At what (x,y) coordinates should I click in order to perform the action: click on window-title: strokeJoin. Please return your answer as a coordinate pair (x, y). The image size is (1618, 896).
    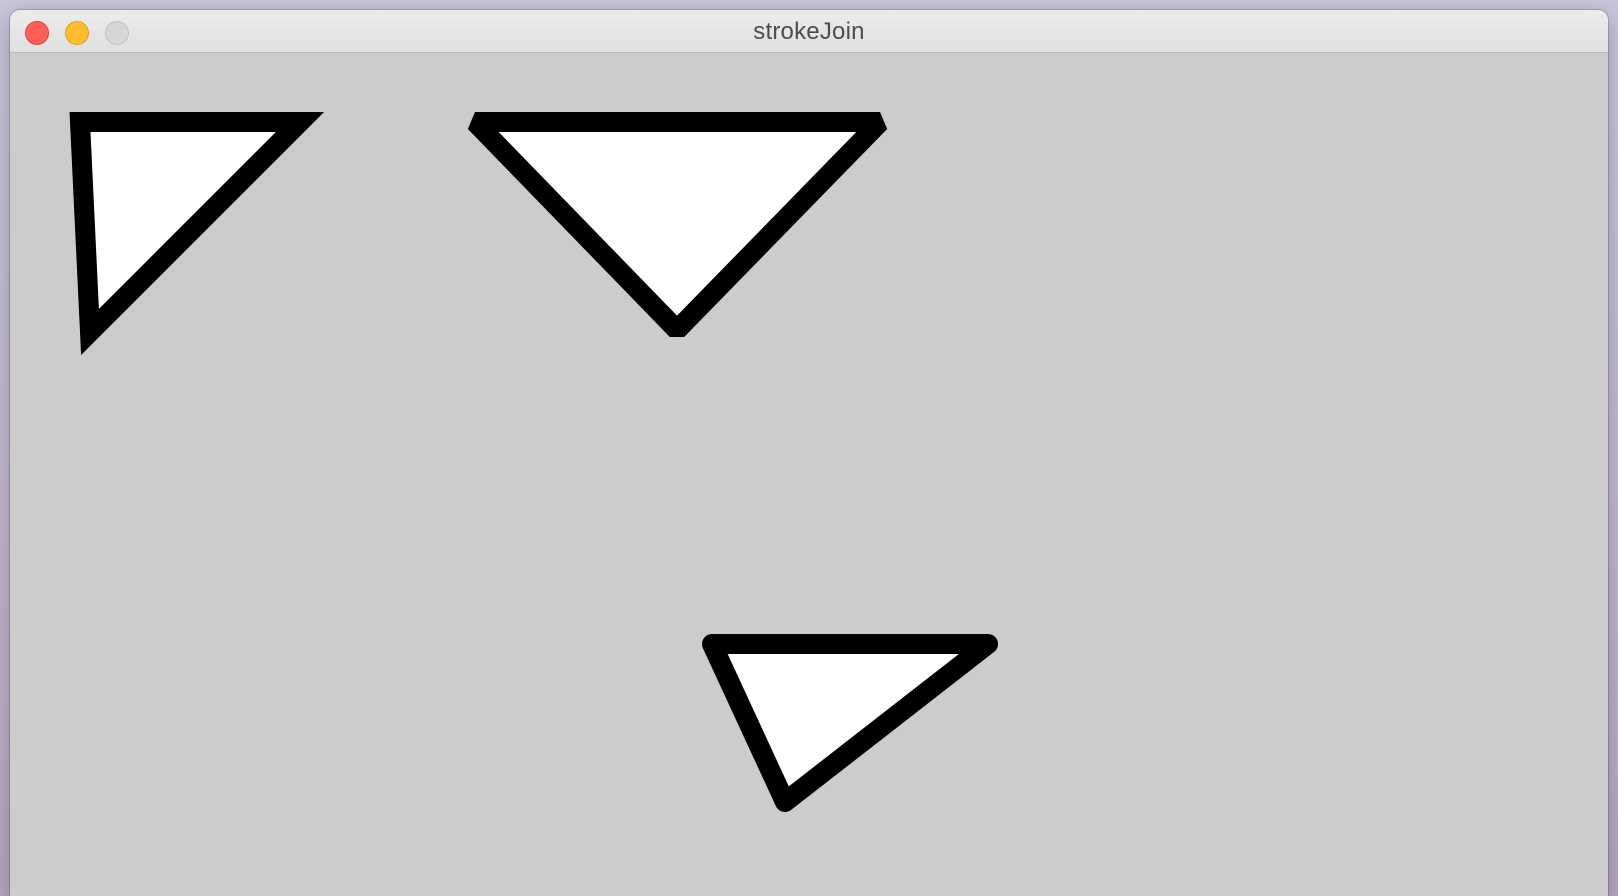
    Looking at the image, I should click on (809, 31).